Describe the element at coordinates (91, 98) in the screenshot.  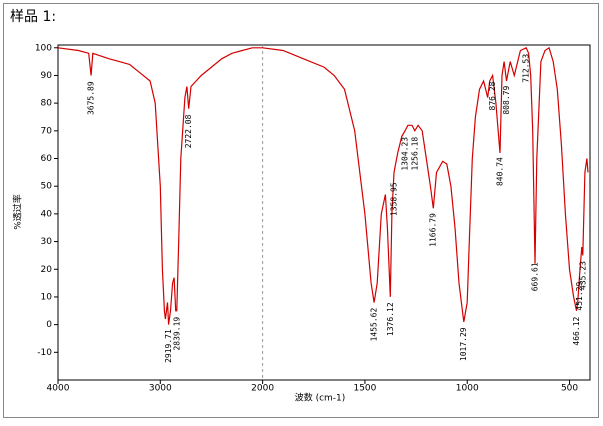
I see `peak-label: 3675.89` at that location.